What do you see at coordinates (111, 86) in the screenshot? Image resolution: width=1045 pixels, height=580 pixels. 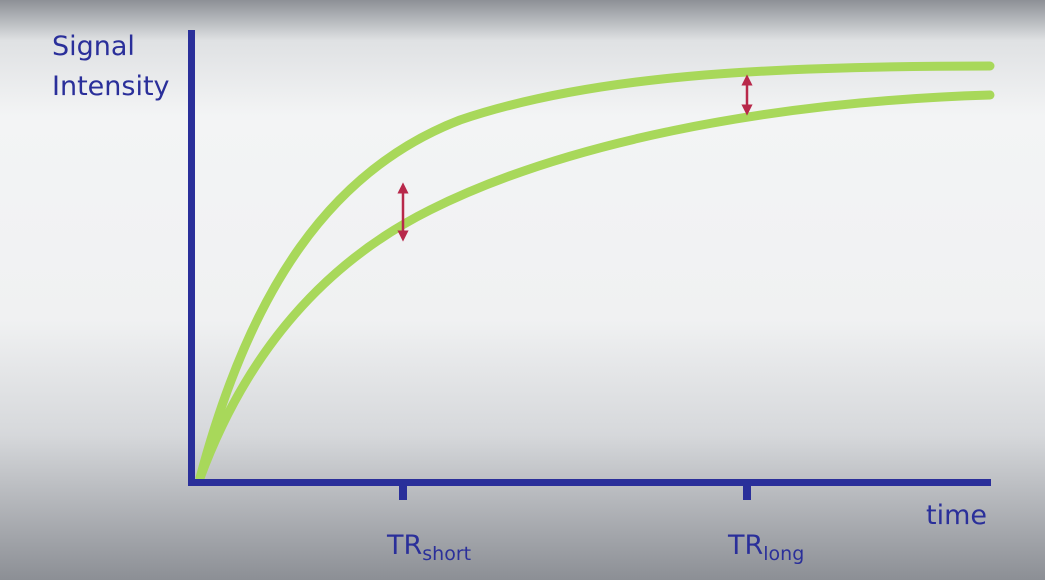 I see `y-axis-label-line2: Intensity` at bounding box center [111, 86].